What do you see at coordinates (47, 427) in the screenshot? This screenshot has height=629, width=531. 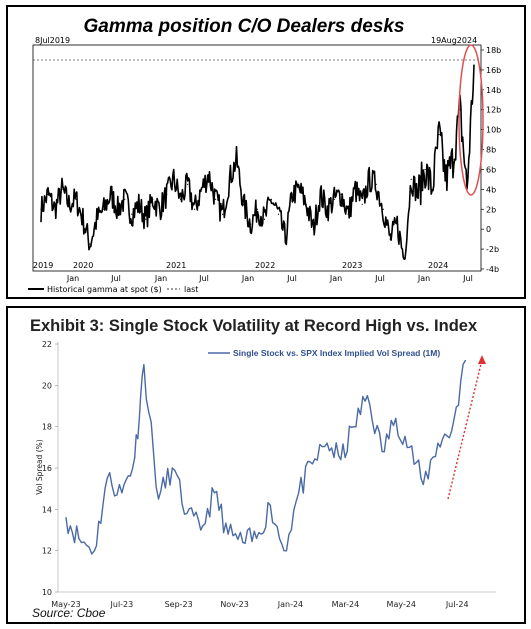 I see `vol-y-tick-label: 18` at bounding box center [47, 427].